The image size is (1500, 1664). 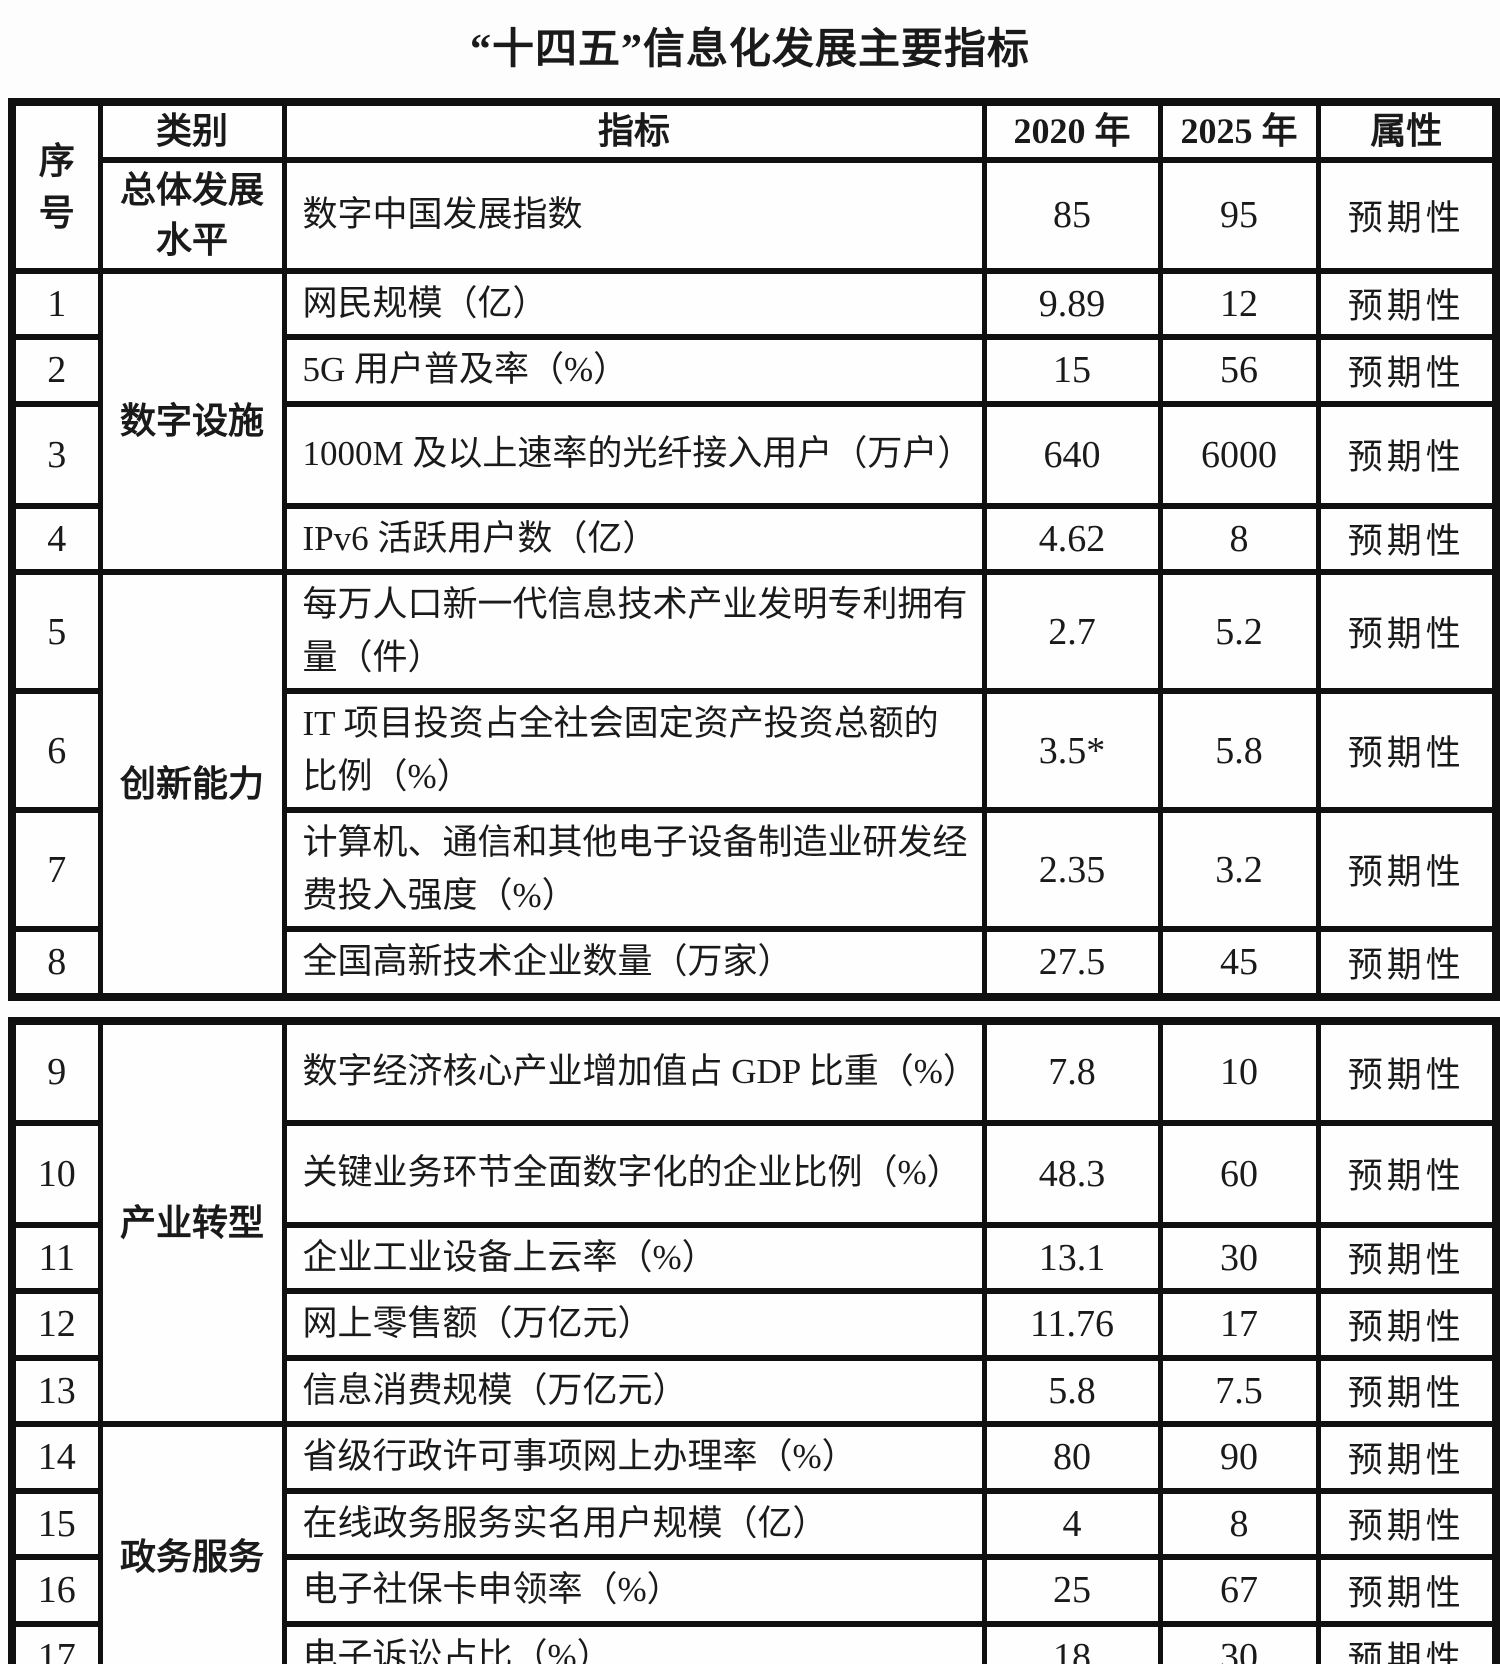 I want to click on table-row: 总体发展水平 数字中国发展指数 85 95 预期性, so click(x=755, y=215).